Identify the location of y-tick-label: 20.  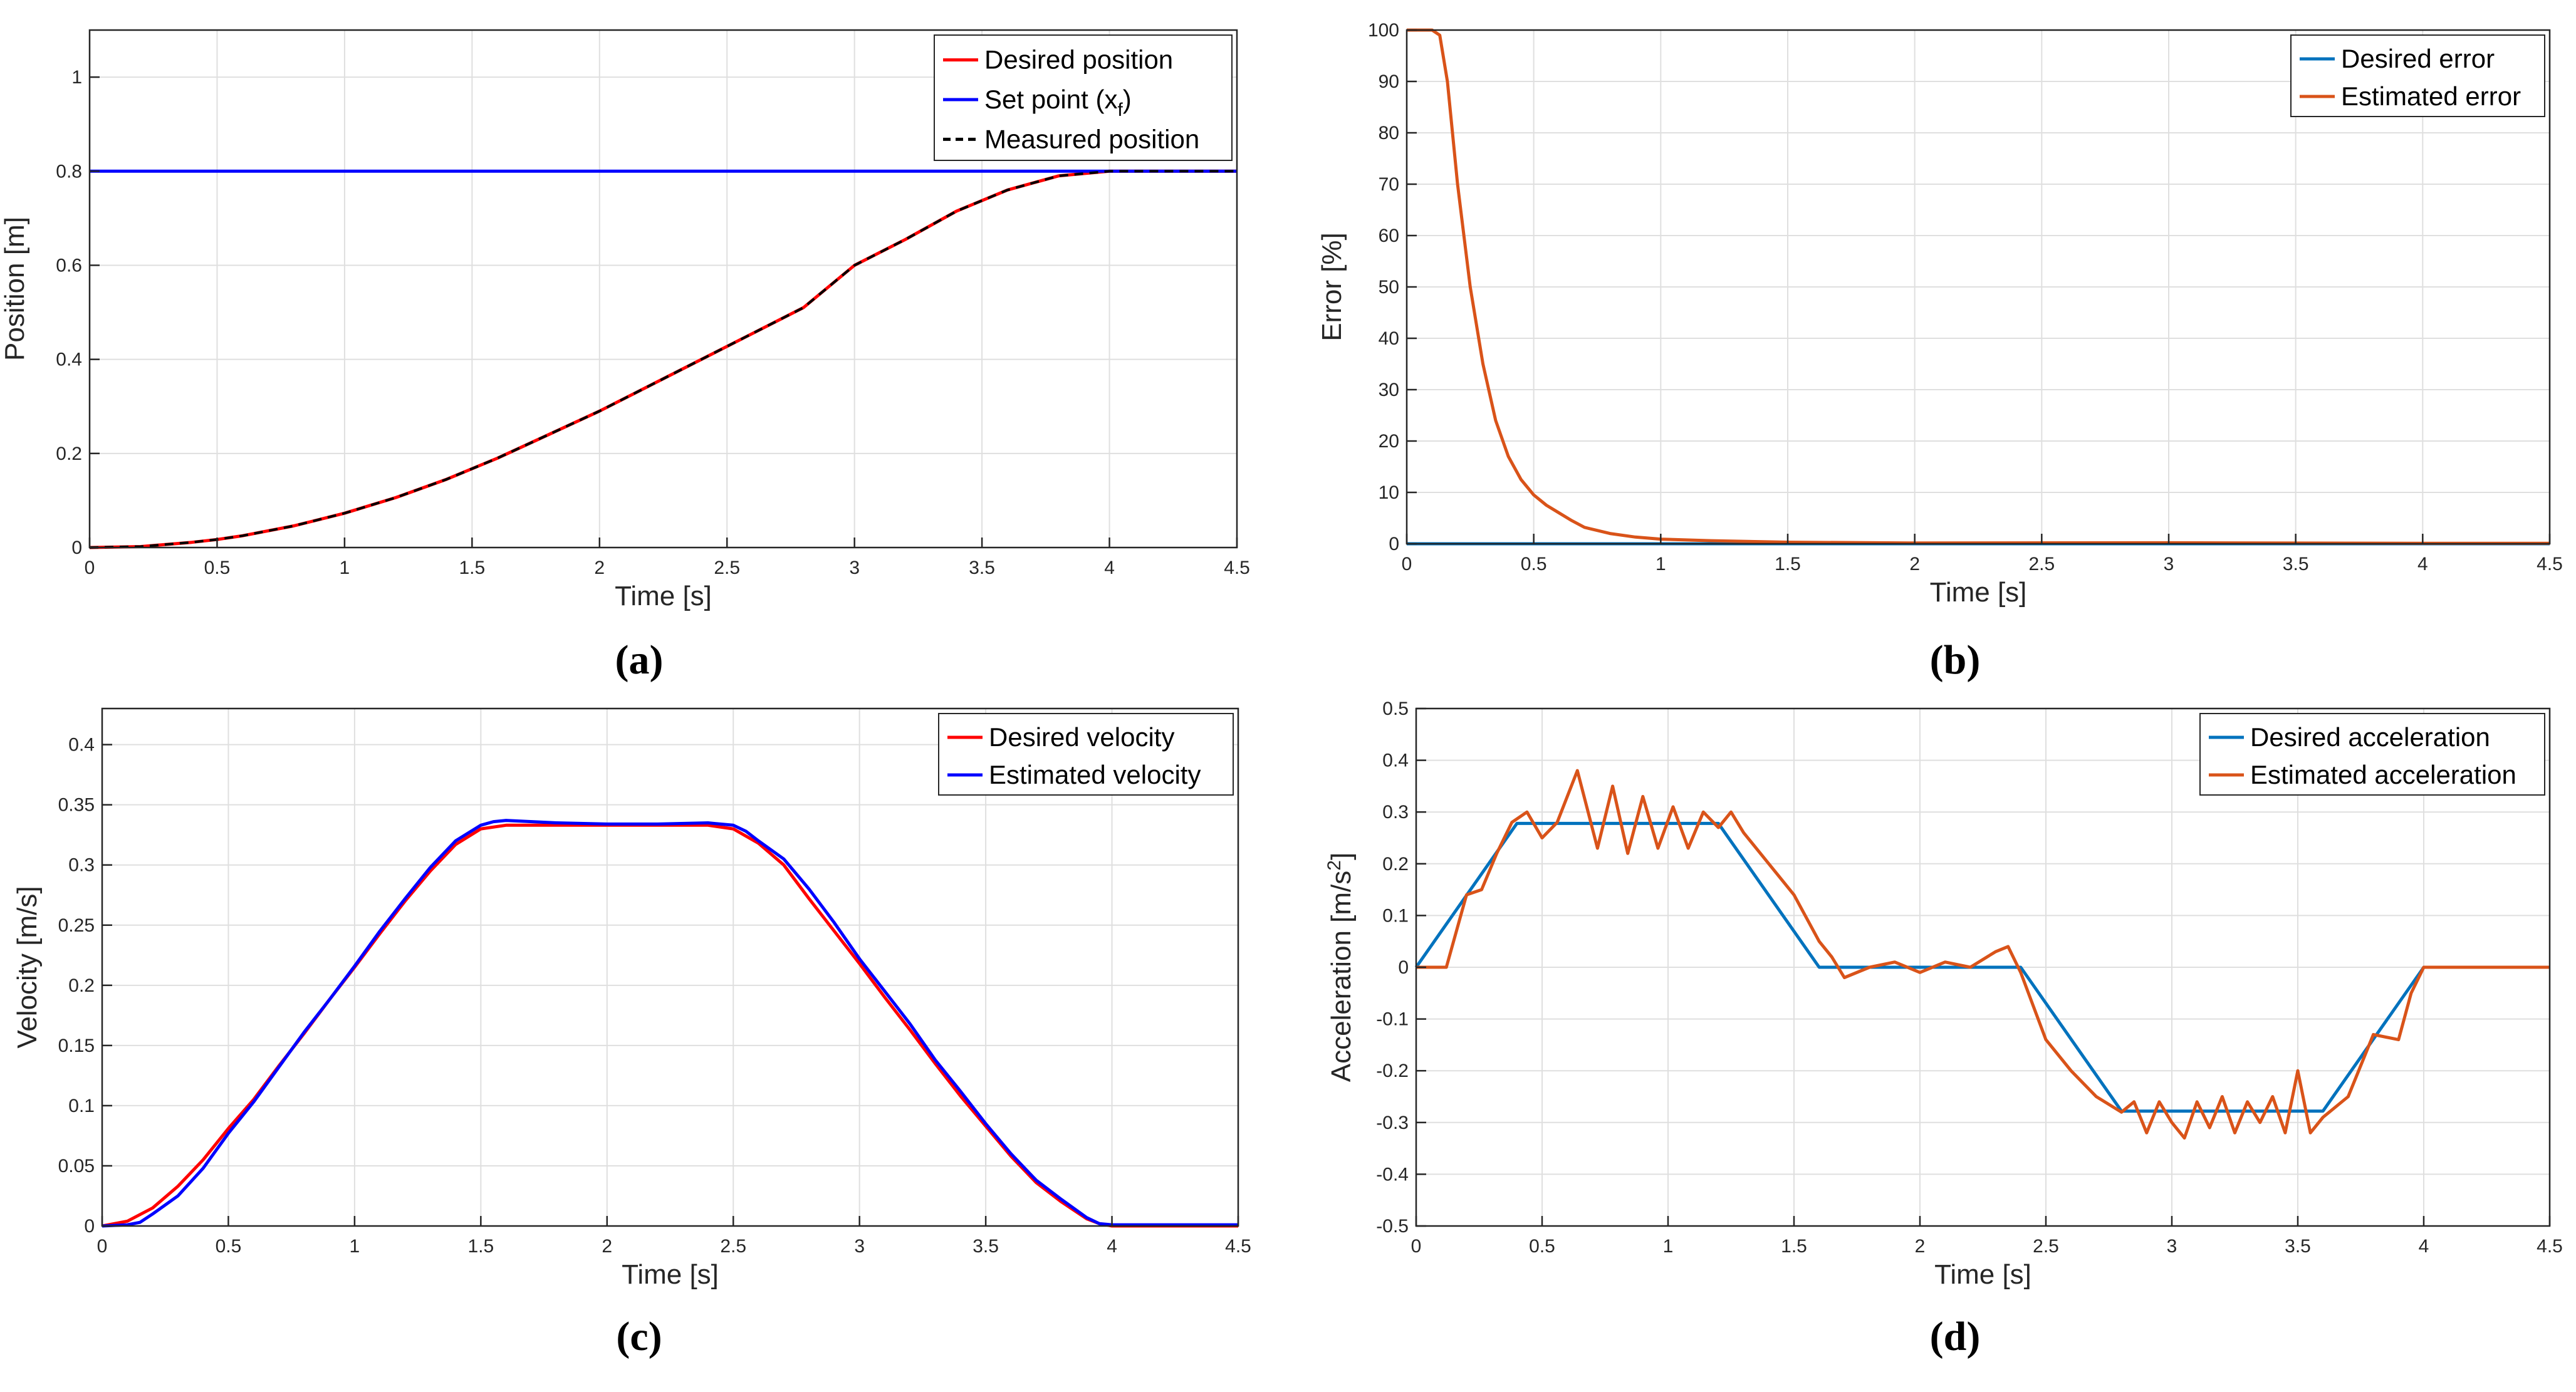
(1389, 441).